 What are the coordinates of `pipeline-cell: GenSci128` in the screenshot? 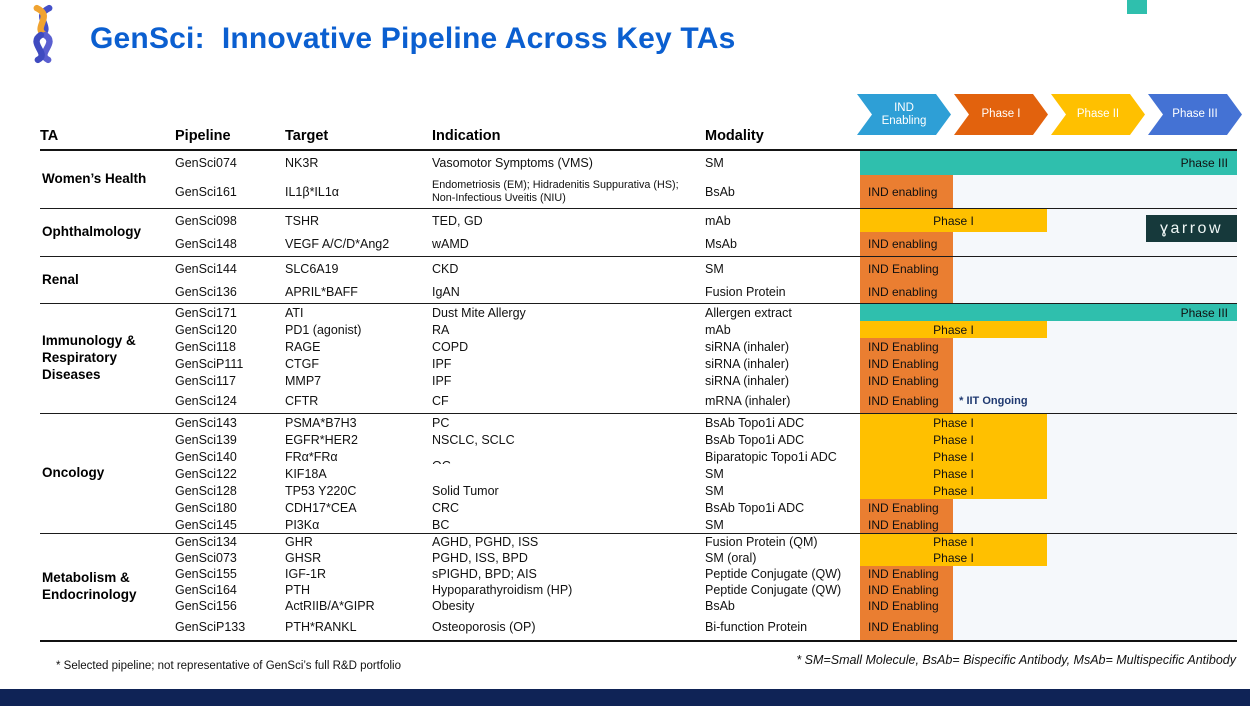 It's located at (206, 490).